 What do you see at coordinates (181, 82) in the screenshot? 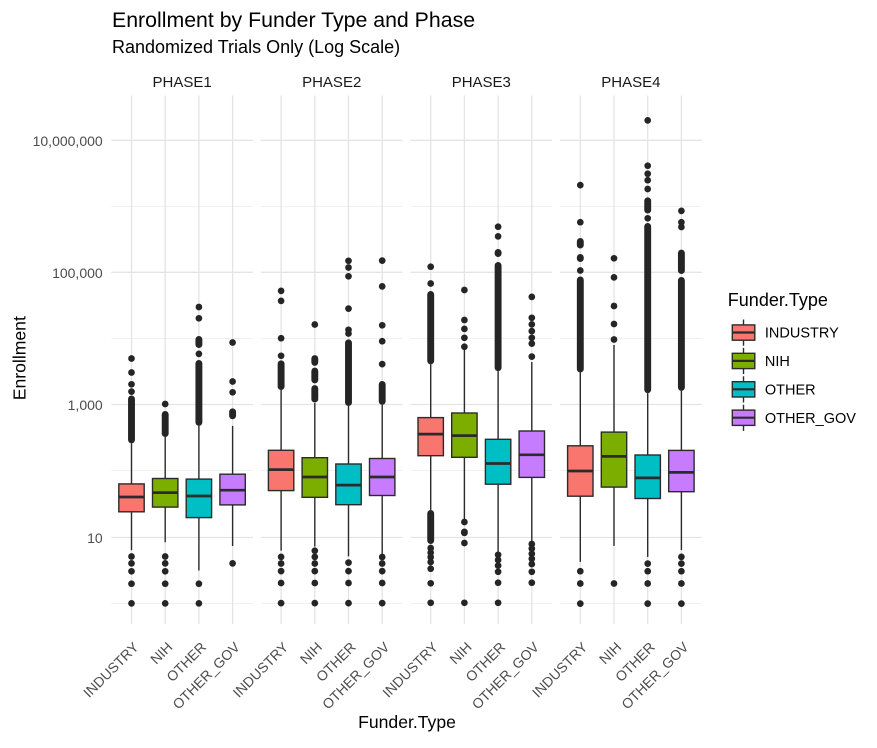
I see `svg-text: PHASE1` at bounding box center [181, 82].